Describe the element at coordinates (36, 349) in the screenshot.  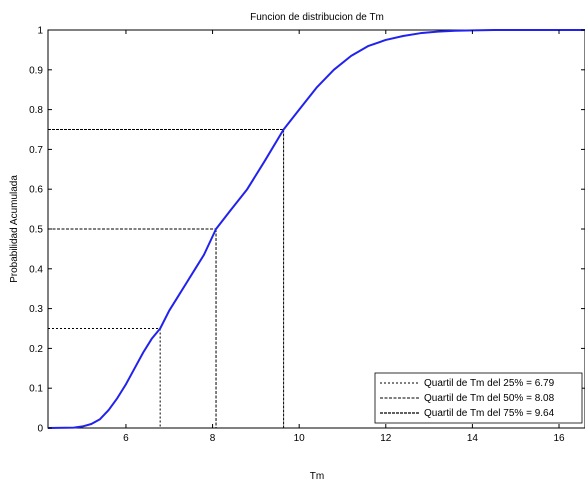
I see `y-tick-label: 0.2` at that location.